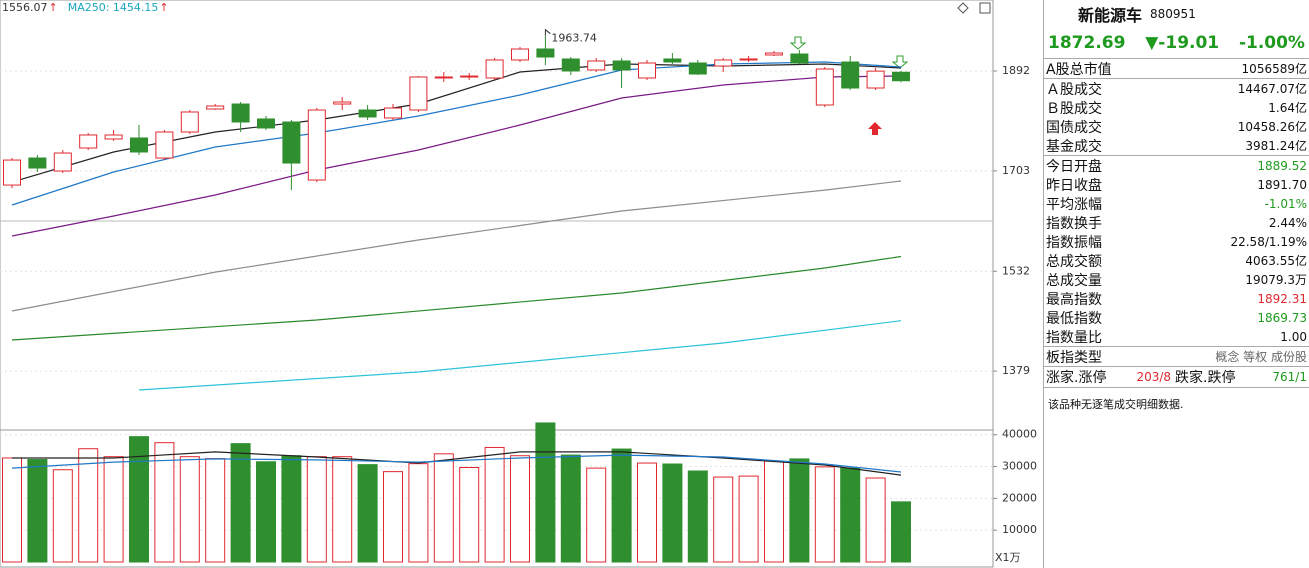 This screenshot has height=568, width=1309. I want to click on stat-value: 4063.55亿, so click(1276, 261).